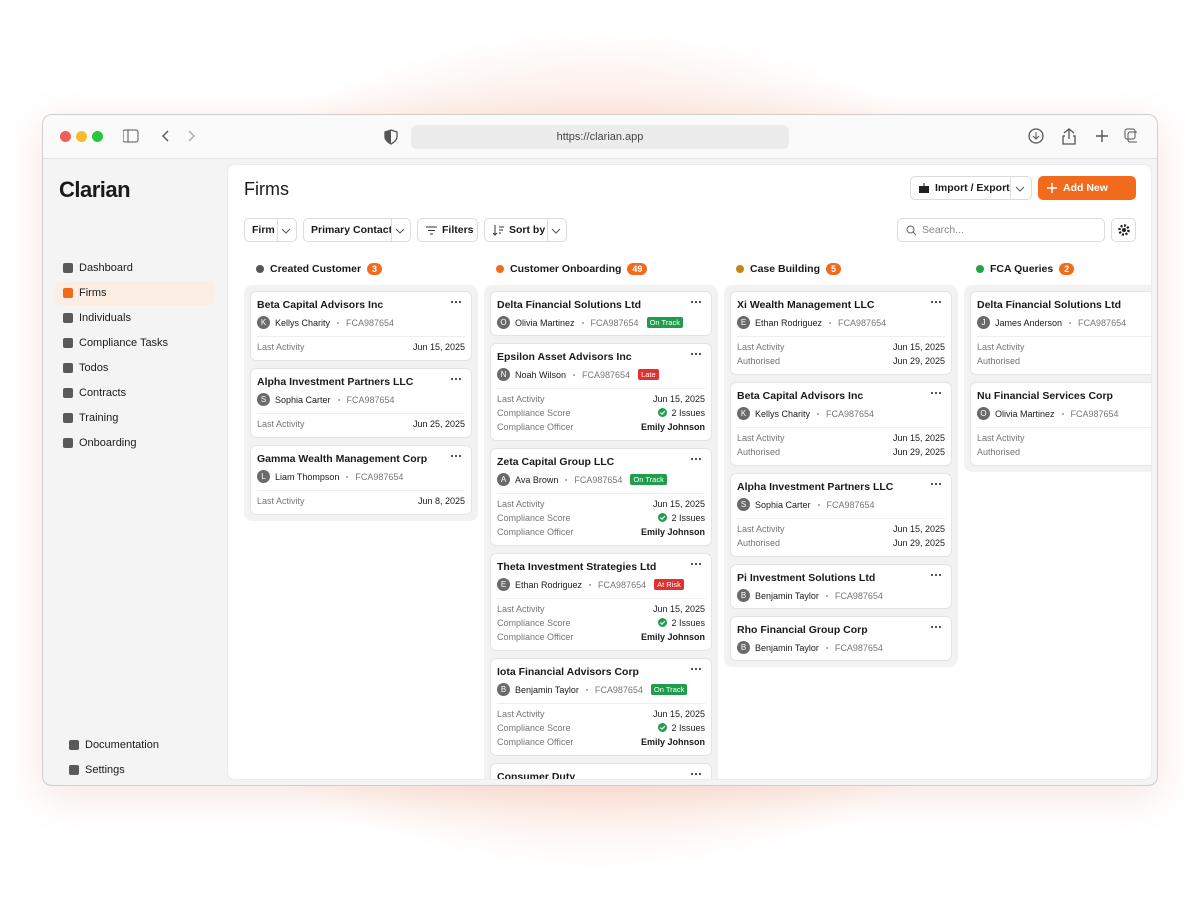 This screenshot has height=900, width=1200. I want to click on status-pill: On Track, so click(664, 322).